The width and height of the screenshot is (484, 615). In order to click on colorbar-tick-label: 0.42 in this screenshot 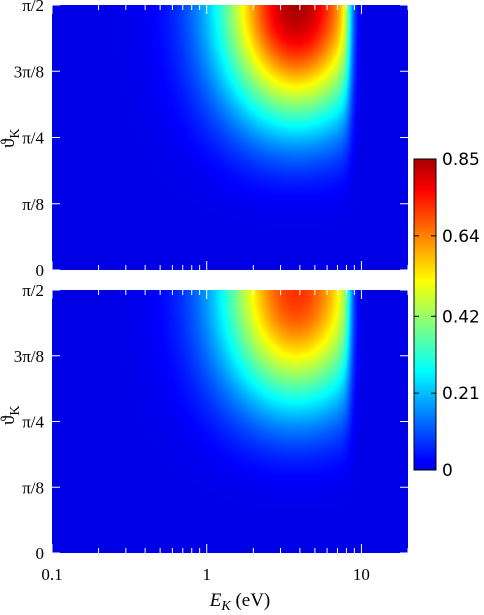, I will do `click(461, 317)`.